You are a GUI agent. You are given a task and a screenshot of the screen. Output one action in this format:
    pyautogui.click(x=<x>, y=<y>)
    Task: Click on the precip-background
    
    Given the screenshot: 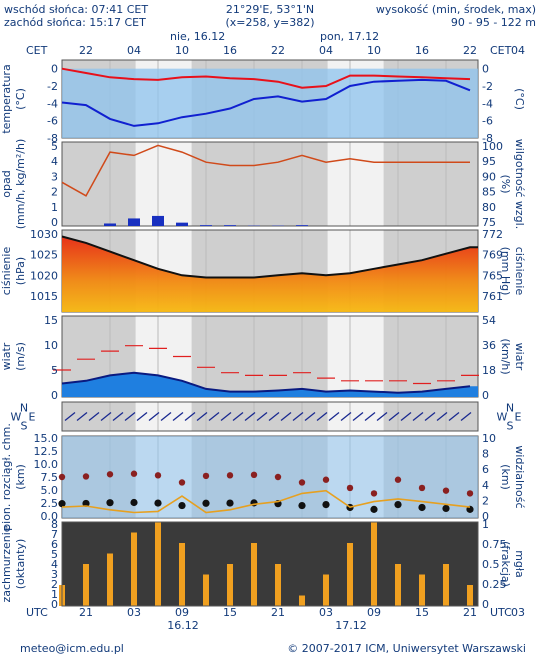 What is the action you would take?
    pyautogui.click(x=270, y=184)
    